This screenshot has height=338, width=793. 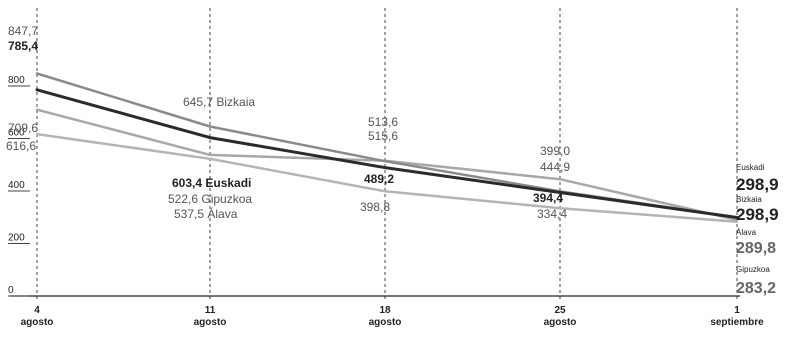 What do you see at coordinates (750, 167) in the screenshot?
I see `end-label-name: Euskadi` at bounding box center [750, 167].